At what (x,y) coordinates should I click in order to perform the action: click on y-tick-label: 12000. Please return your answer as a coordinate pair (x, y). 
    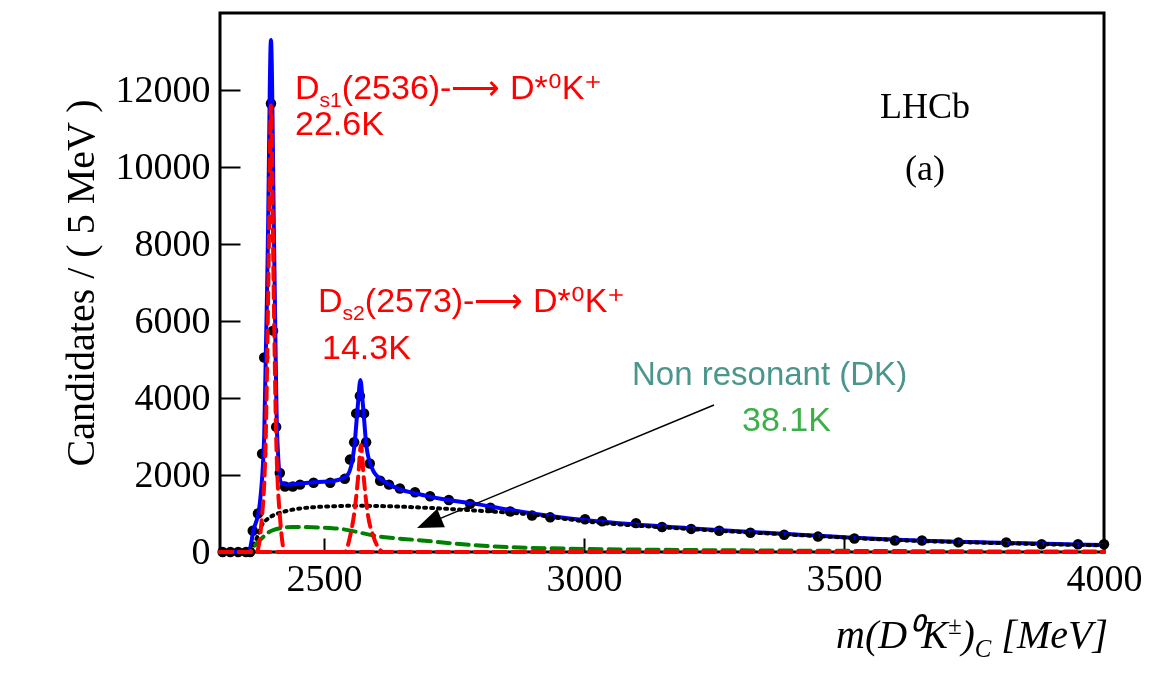
    Looking at the image, I should click on (163, 88).